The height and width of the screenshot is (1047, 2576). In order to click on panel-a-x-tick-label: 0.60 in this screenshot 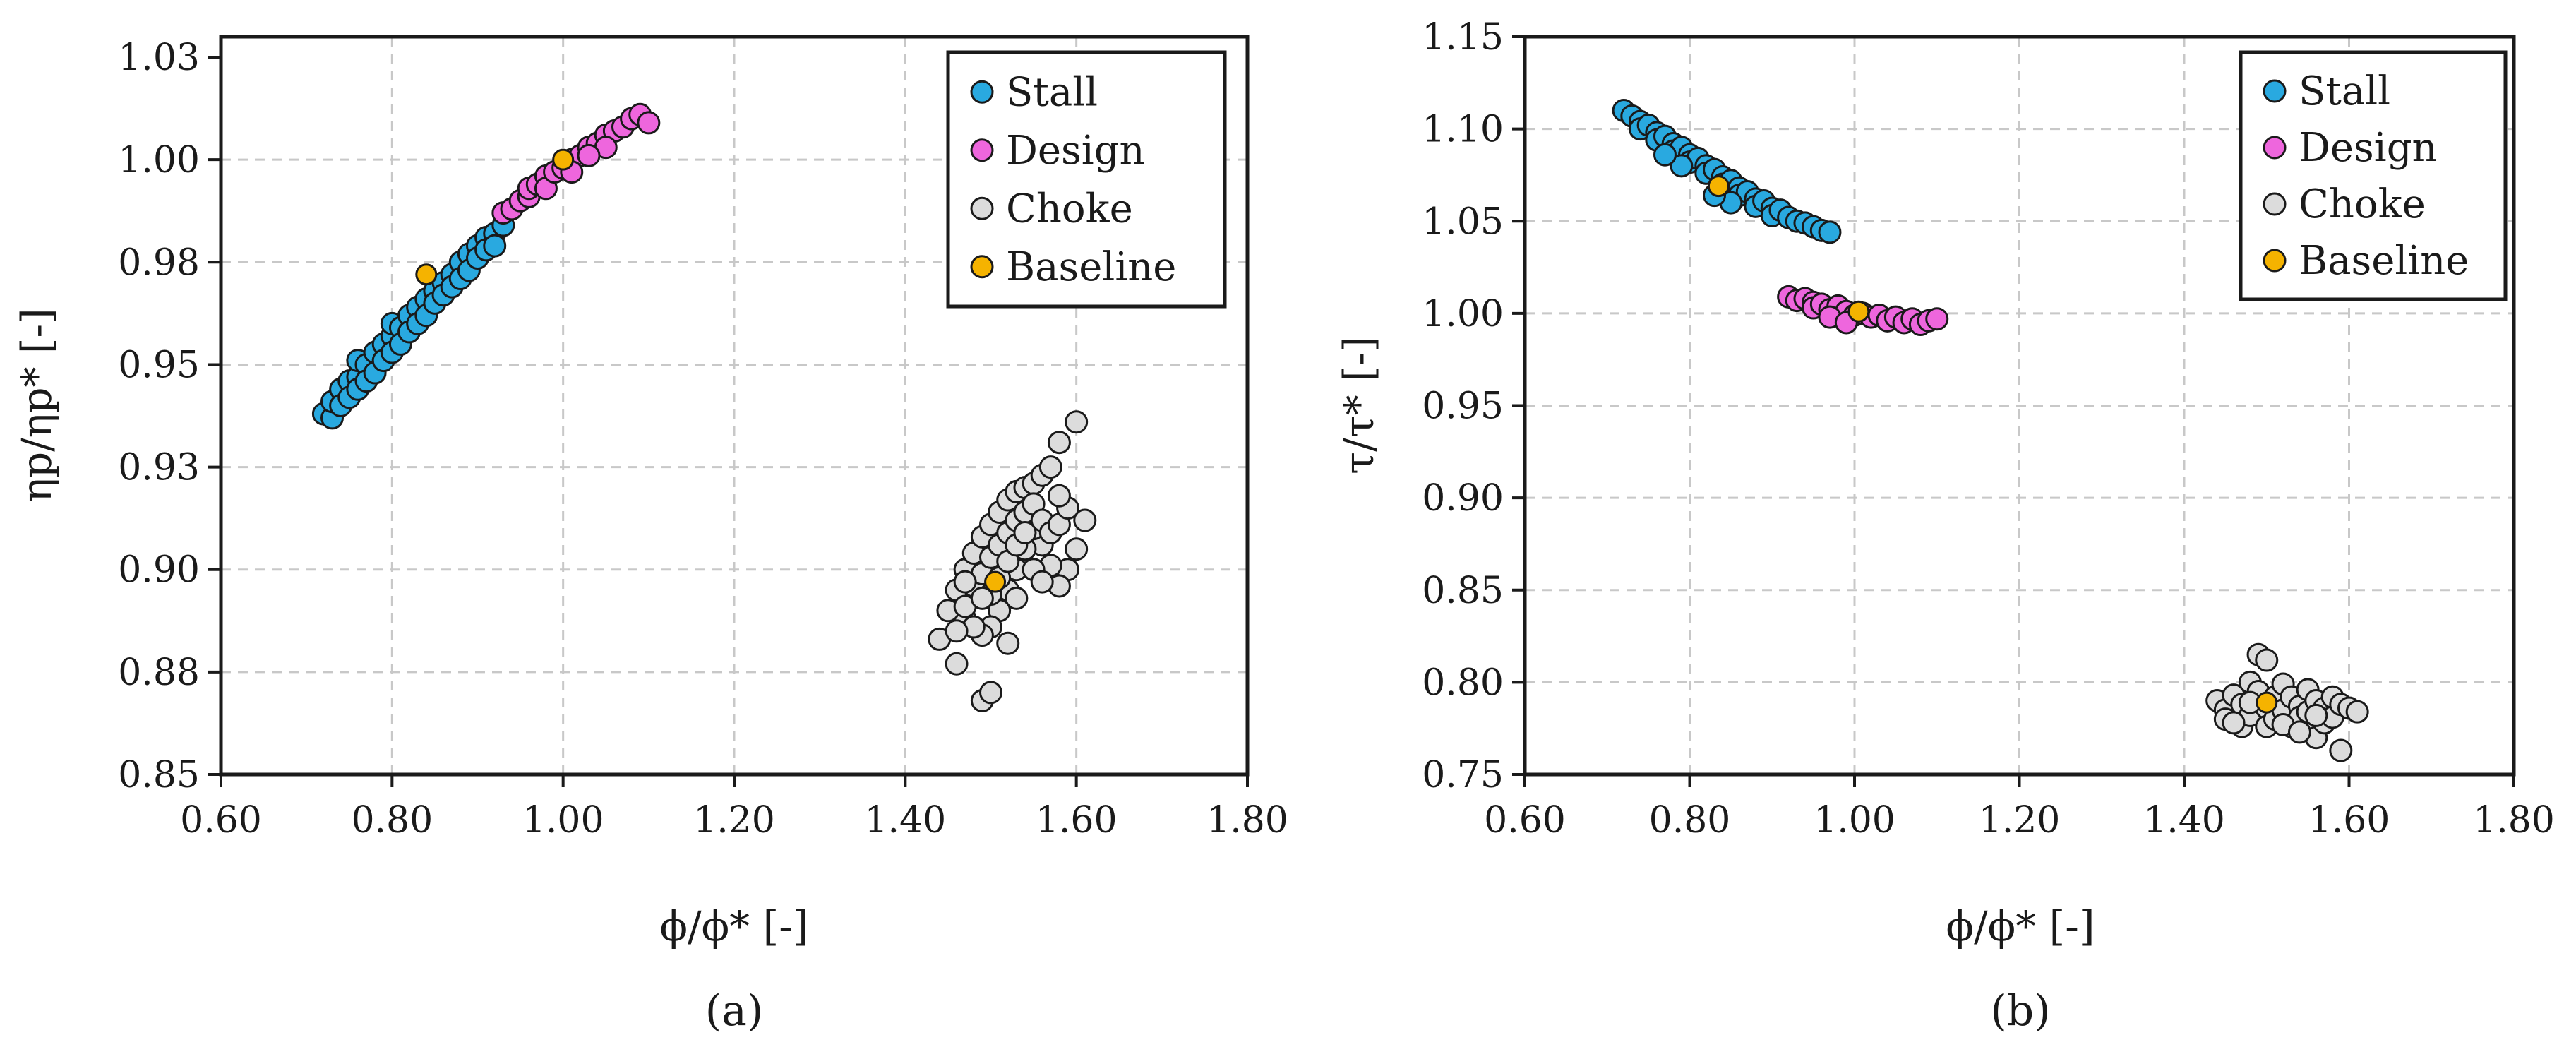, I will do `click(221, 820)`.